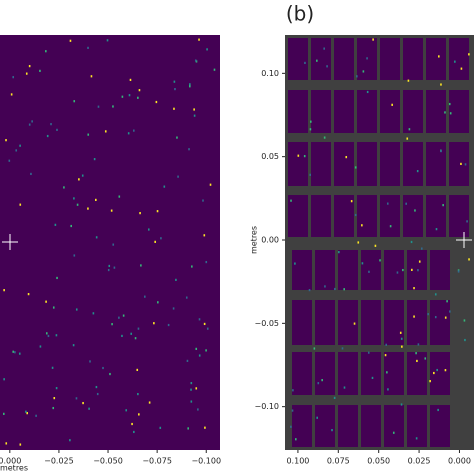 This screenshot has height=474, width=474. What do you see at coordinates (59, 461) in the screenshot?
I see `x-tick-label: −0.025` at bounding box center [59, 461].